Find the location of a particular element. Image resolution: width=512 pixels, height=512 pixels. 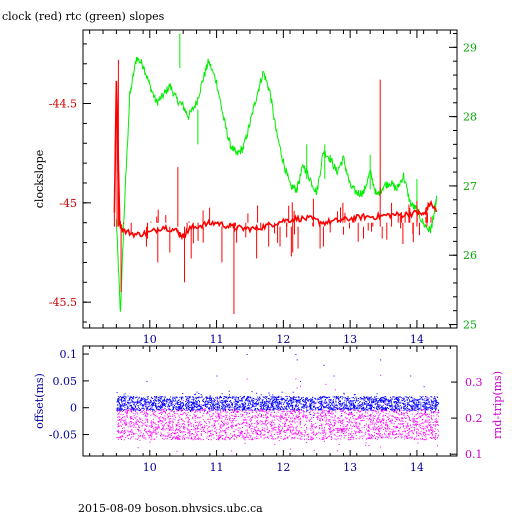

y-right-tick-label: 0.1 is located at coordinates (474, 454).